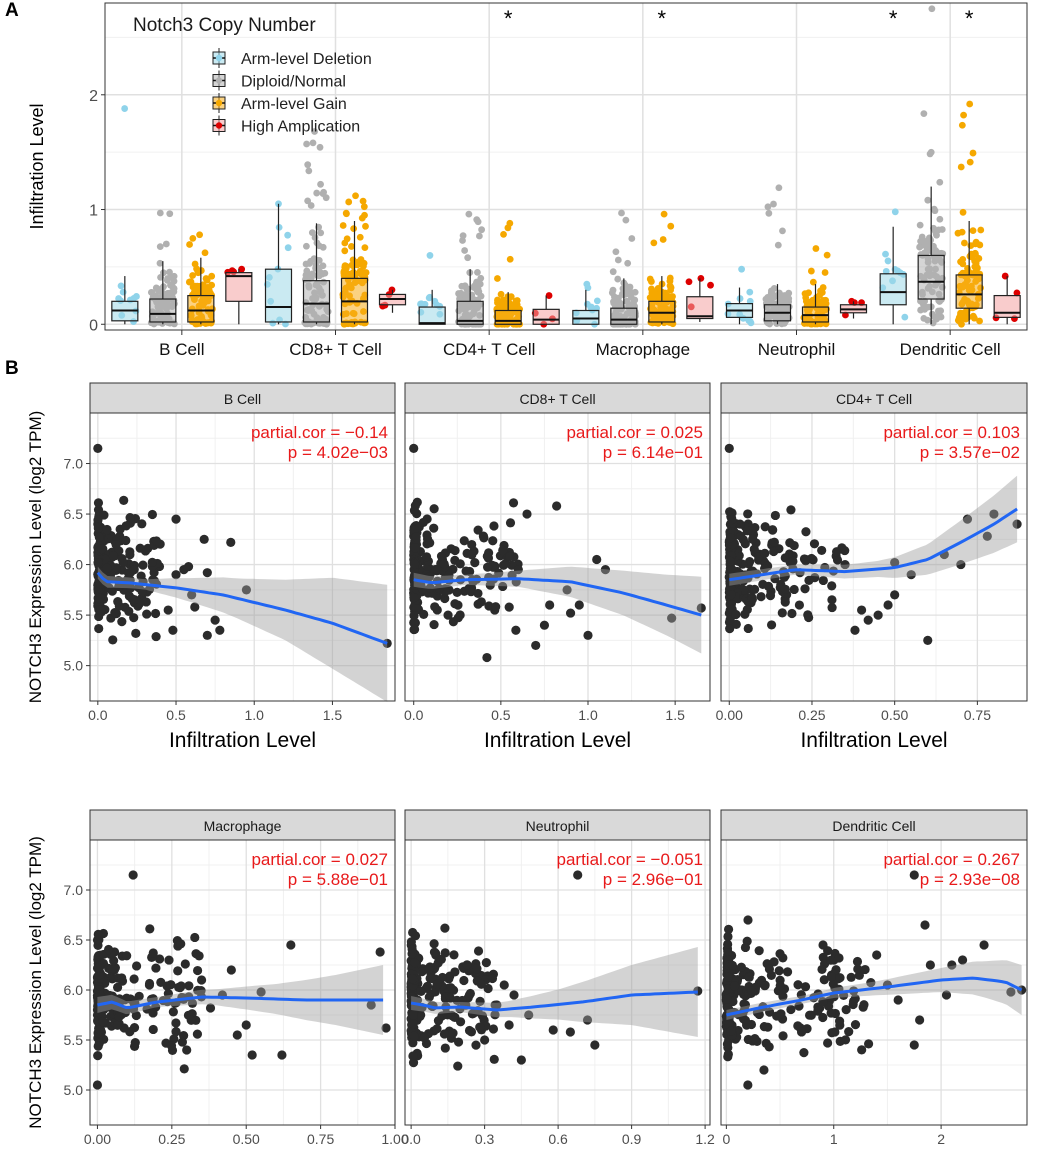 The width and height of the screenshot is (1038, 1154). I want to click on p-value-label: p = 3.57e−02, so click(970, 452).